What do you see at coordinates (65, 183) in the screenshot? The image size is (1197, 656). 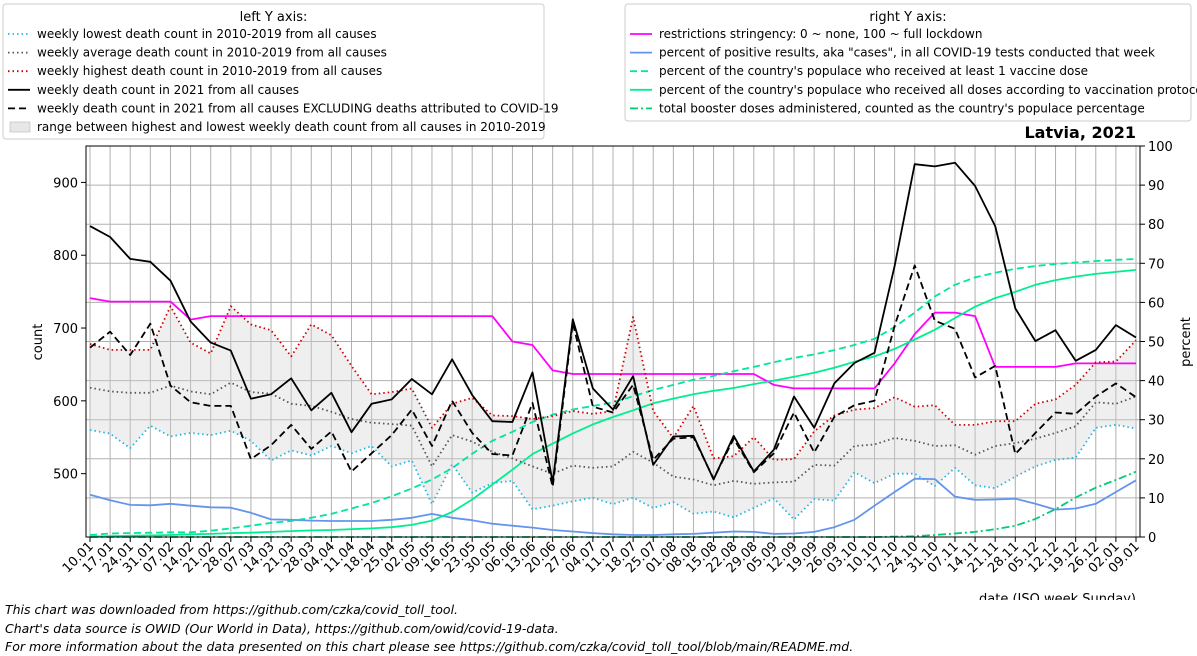 I see `y-tick-label-left: 900` at bounding box center [65, 183].